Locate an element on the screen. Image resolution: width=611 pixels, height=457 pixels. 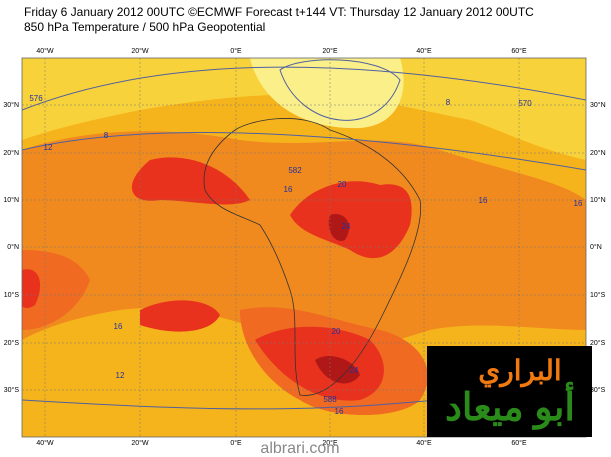
lat-label-left: 10°N is located at coordinates (11, 200).